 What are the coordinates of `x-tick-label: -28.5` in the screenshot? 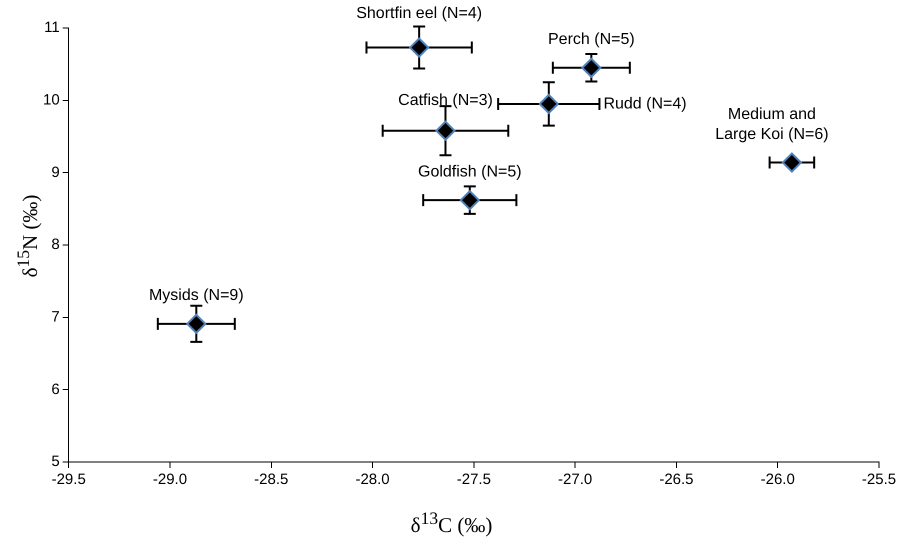 It's located at (271, 479).